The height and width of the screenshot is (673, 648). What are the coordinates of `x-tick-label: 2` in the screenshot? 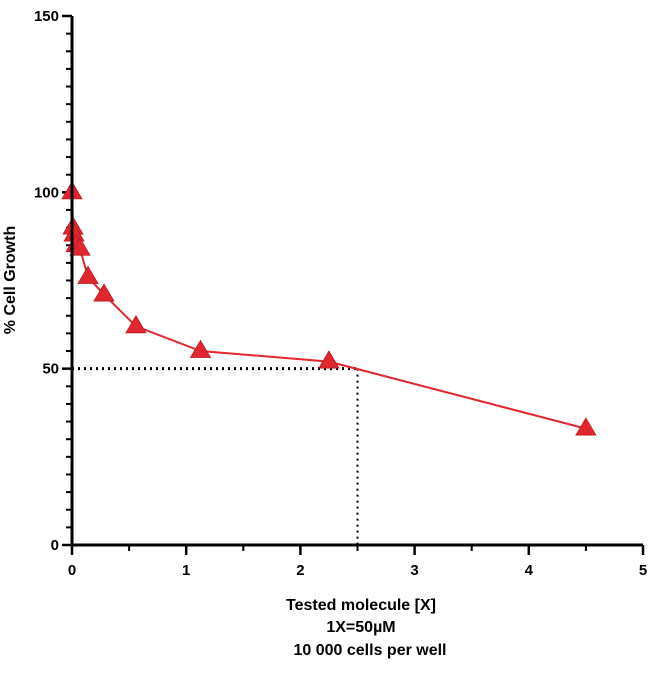 It's located at (300, 570).